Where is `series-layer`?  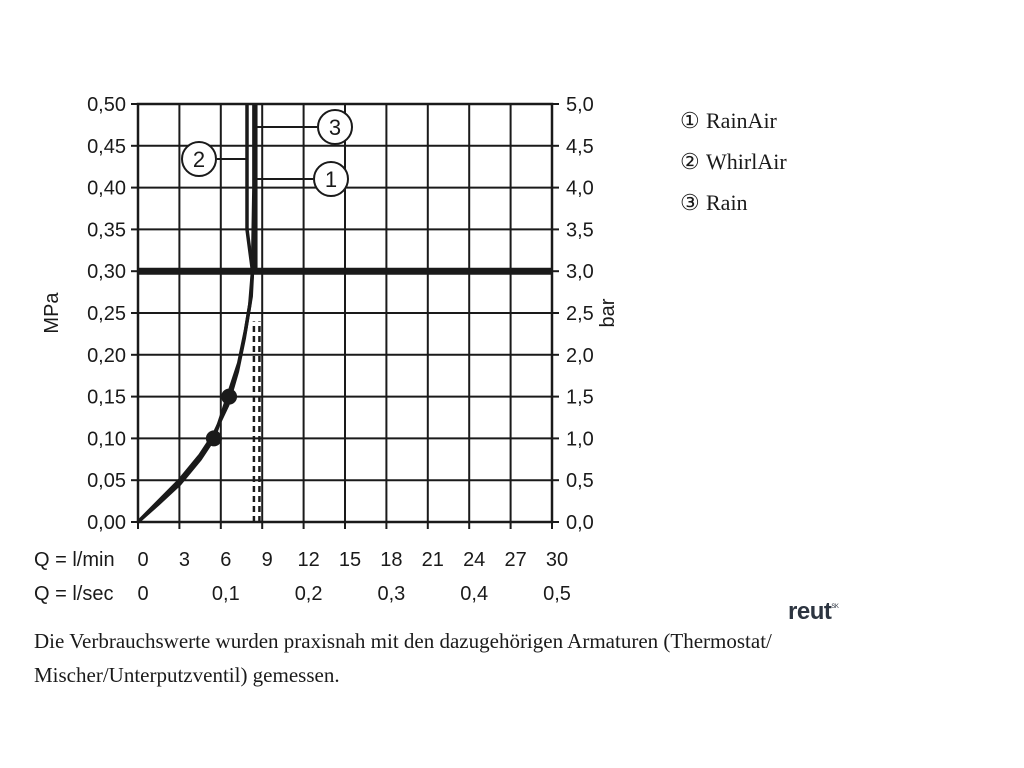 series-layer is located at coordinates (198, 314).